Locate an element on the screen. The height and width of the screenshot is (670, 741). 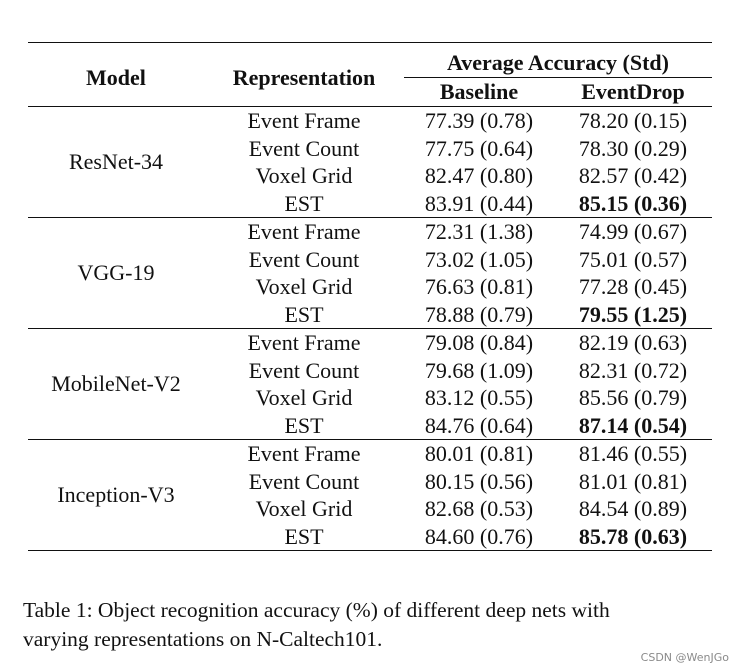
table-row: Event Count 73.02 (1.05) 75.01 (0.57) is located at coordinates (370, 260).